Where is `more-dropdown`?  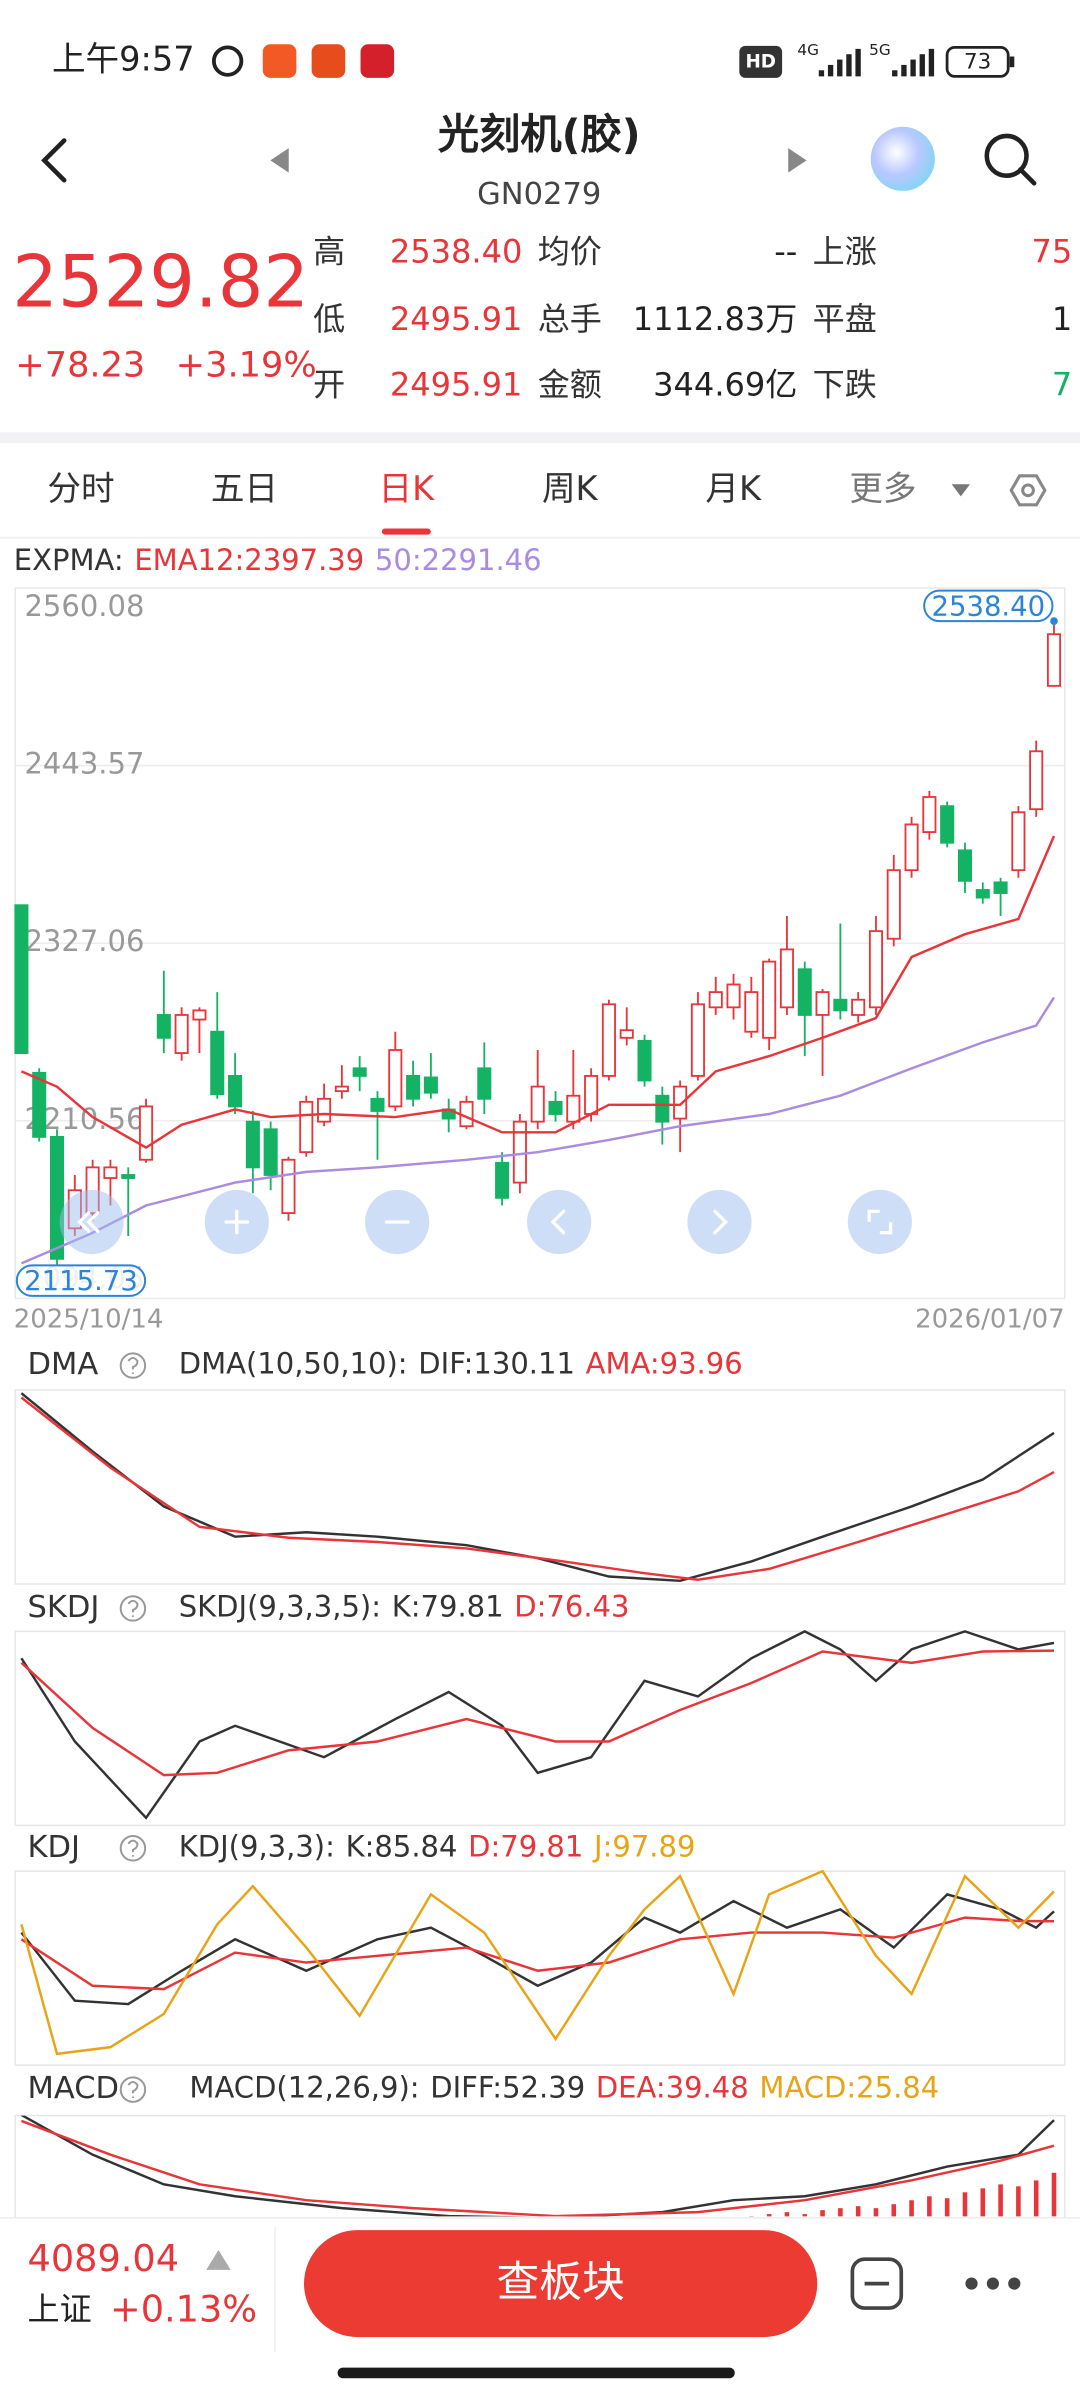
more-dropdown is located at coordinates (960, 490).